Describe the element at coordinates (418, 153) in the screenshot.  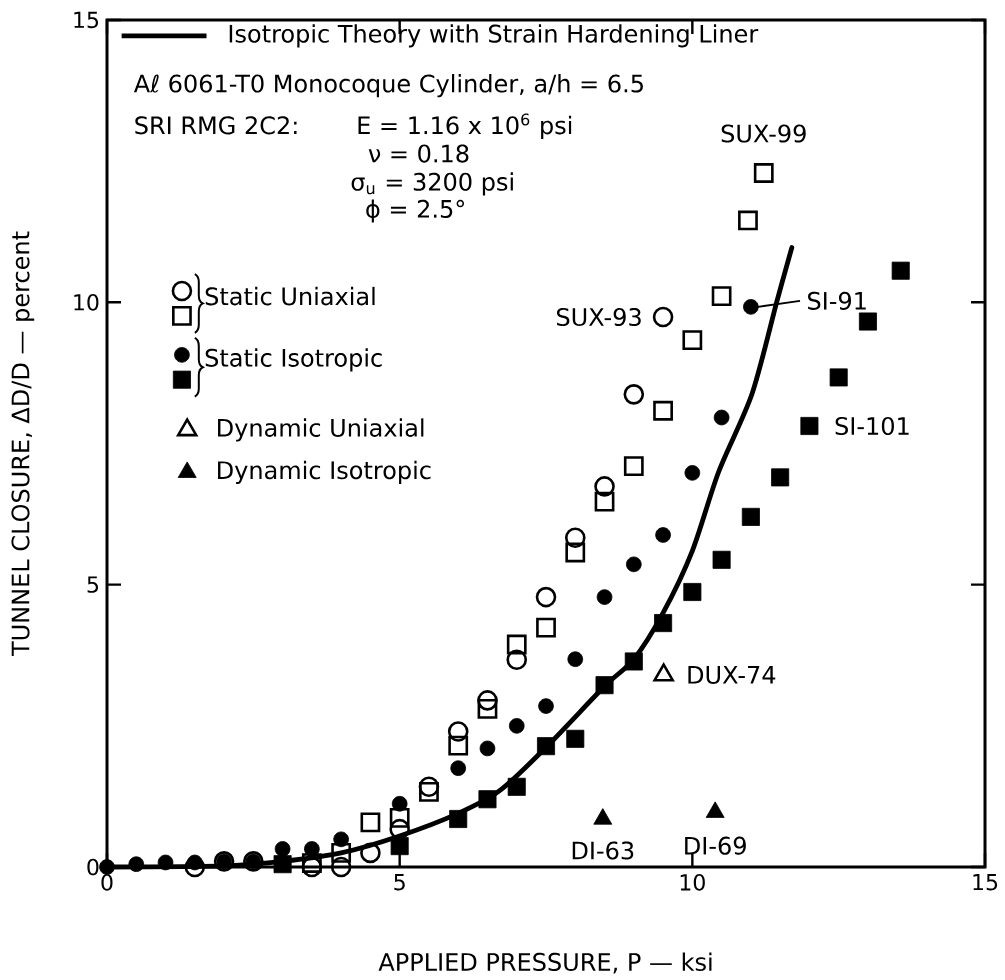
I see `annotation: ν = 0.18` at that location.